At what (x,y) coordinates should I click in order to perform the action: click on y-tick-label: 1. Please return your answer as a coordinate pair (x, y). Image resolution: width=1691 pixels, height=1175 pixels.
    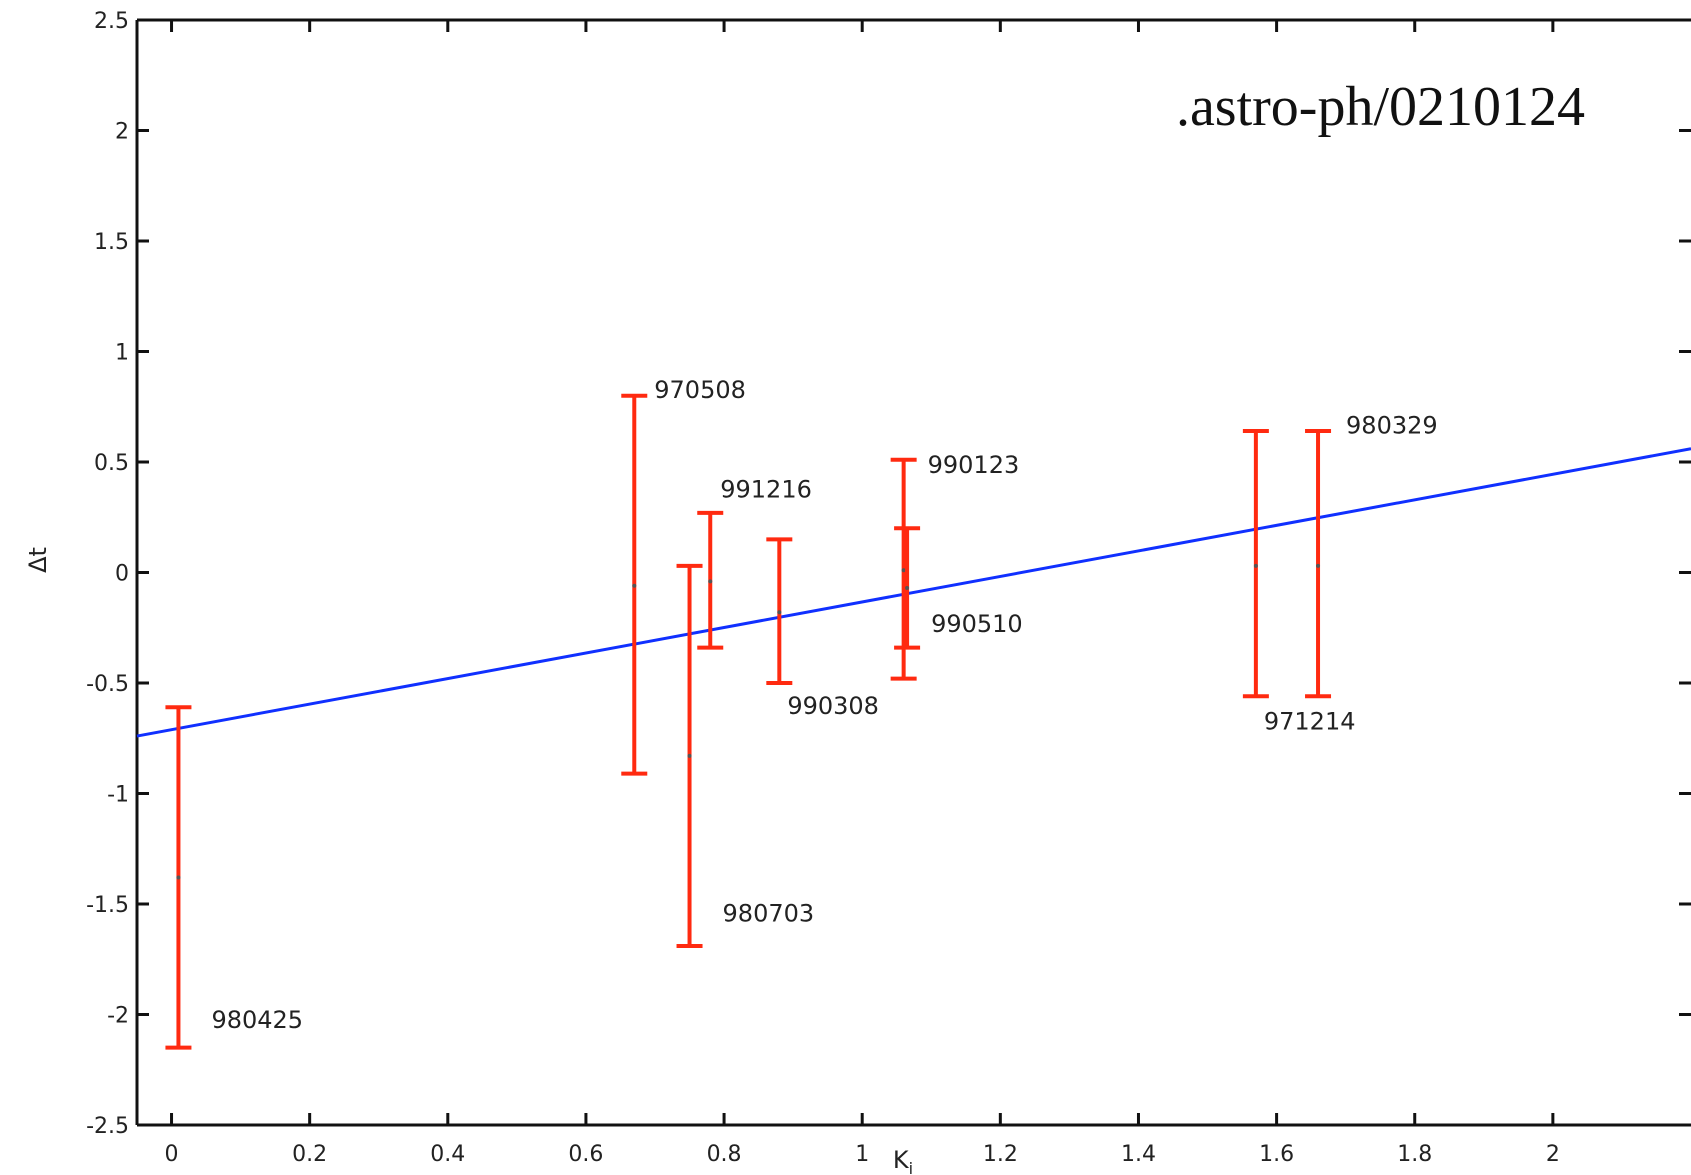
    Looking at the image, I should click on (122, 353).